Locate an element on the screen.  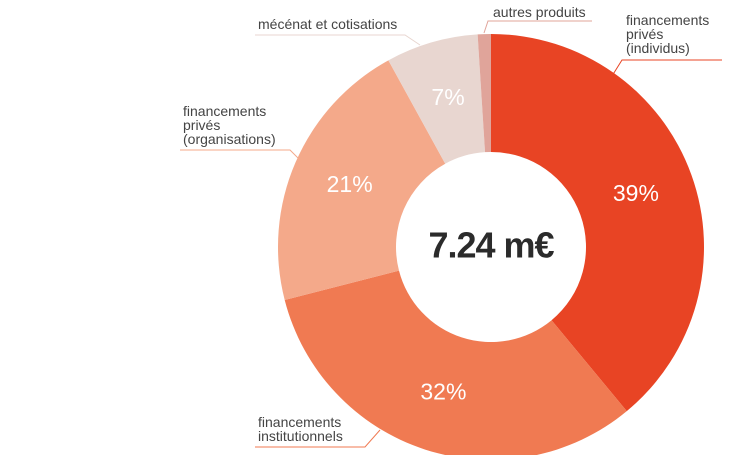
category-label: financements institutionnels is located at coordinates (300, 429).